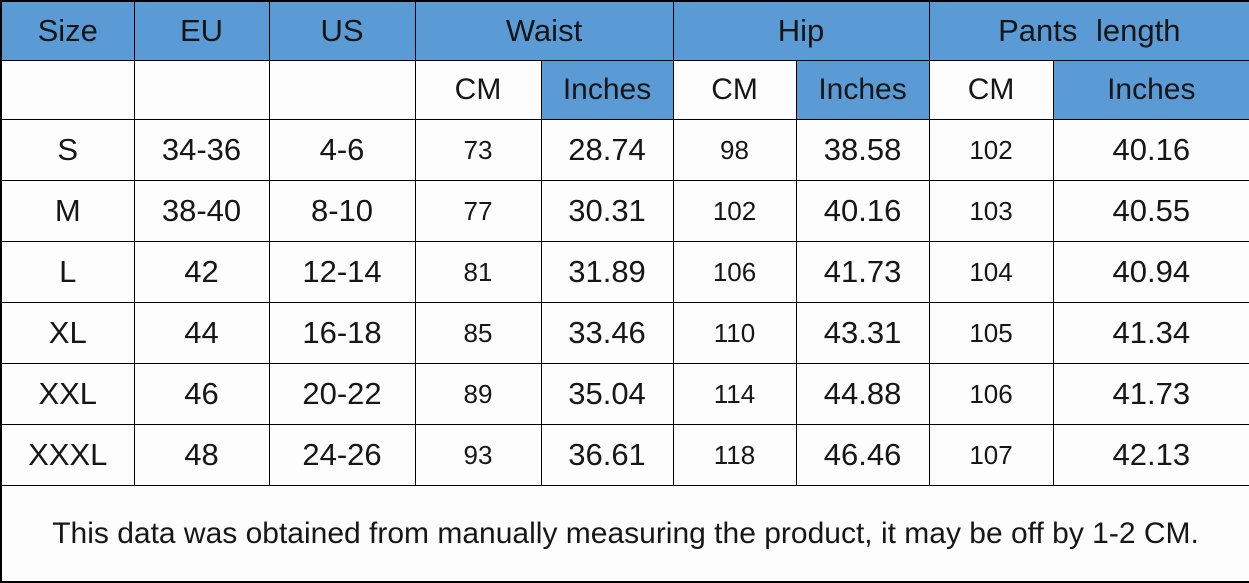 This screenshot has height=583, width=1249. I want to click on cell-size: XXXL, so click(67, 455).